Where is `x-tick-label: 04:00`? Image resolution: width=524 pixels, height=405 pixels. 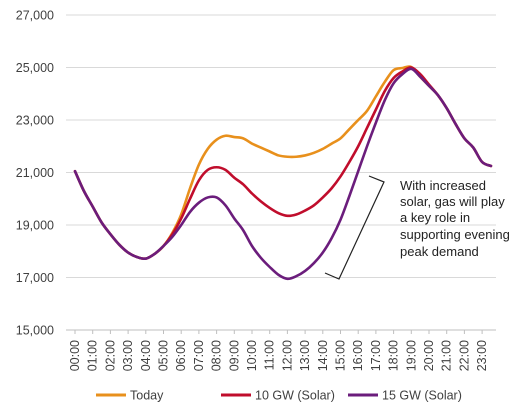 x-tick-label: 04:00 is located at coordinates (146, 355).